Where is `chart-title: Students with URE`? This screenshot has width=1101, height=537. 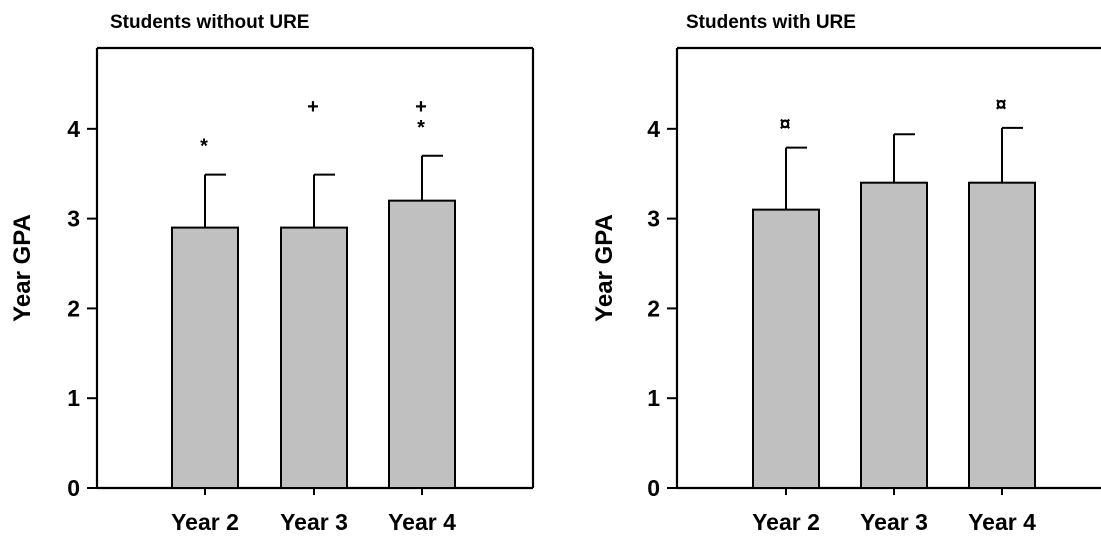 chart-title: Students with URE is located at coordinates (771, 22).